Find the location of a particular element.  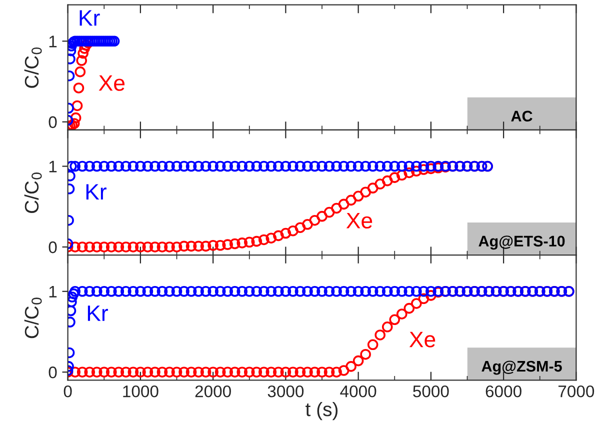

x-tick-label: 6000 is located at coordinates (504, 391).